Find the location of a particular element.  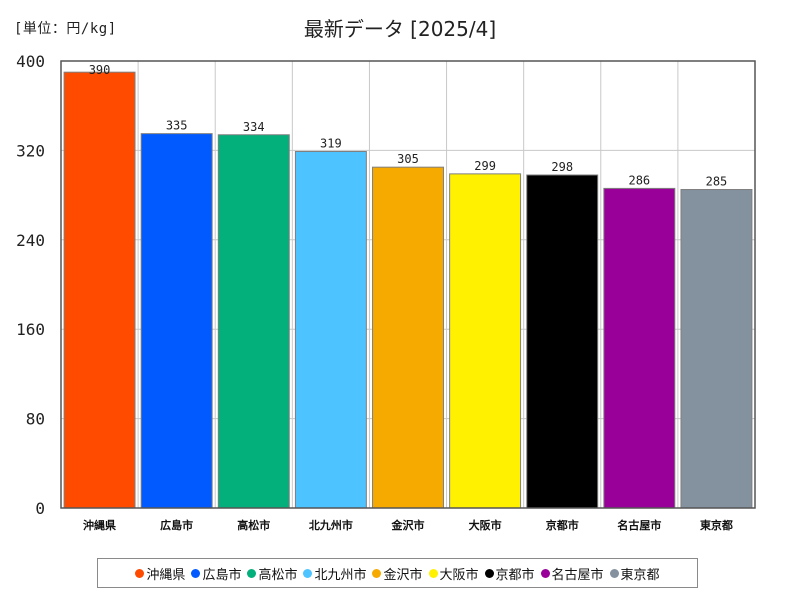

legend-label: 名古屋市 is located at coordinates (577, 575).